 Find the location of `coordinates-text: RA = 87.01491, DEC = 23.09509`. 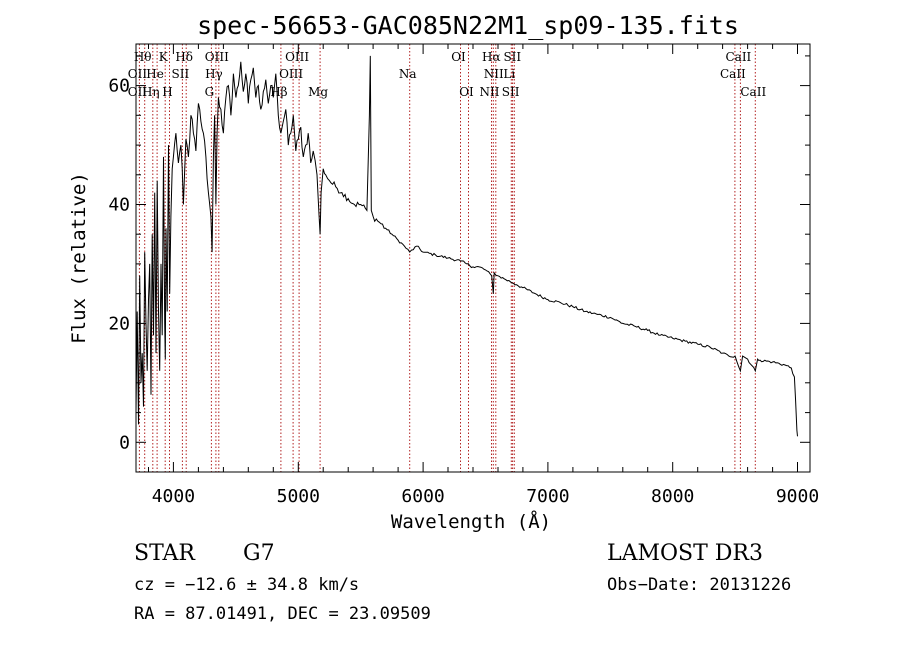

coordinates-text: RA = 87.01491, DEC = 23.09509 is located at coordinates (282, 614).